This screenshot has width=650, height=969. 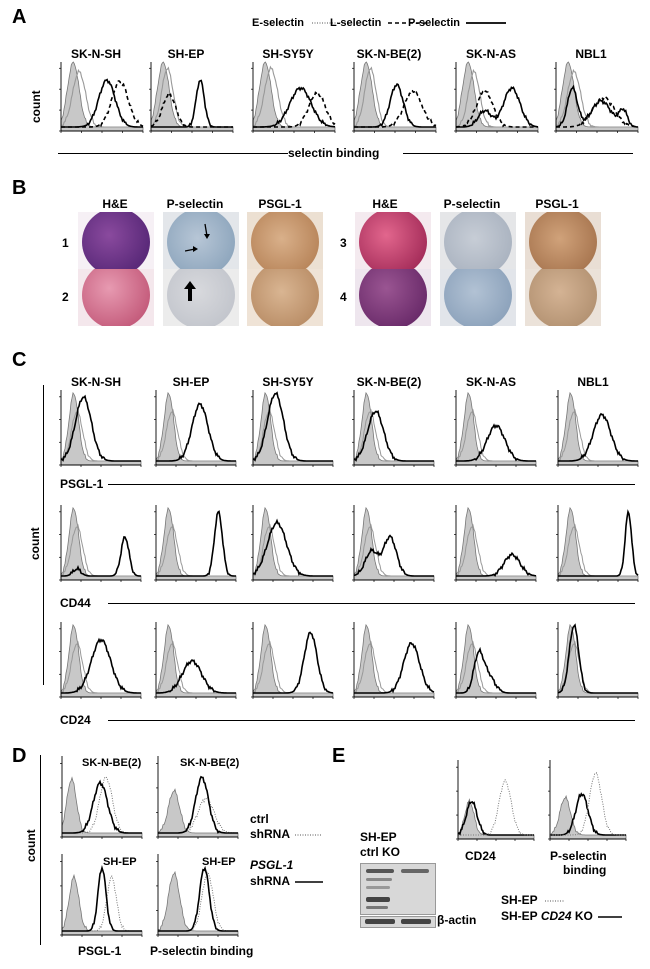 What do you see at coordinates (116, 297) in the screenshot?
I see `tma-2-he` at bounding box center [116, 297].